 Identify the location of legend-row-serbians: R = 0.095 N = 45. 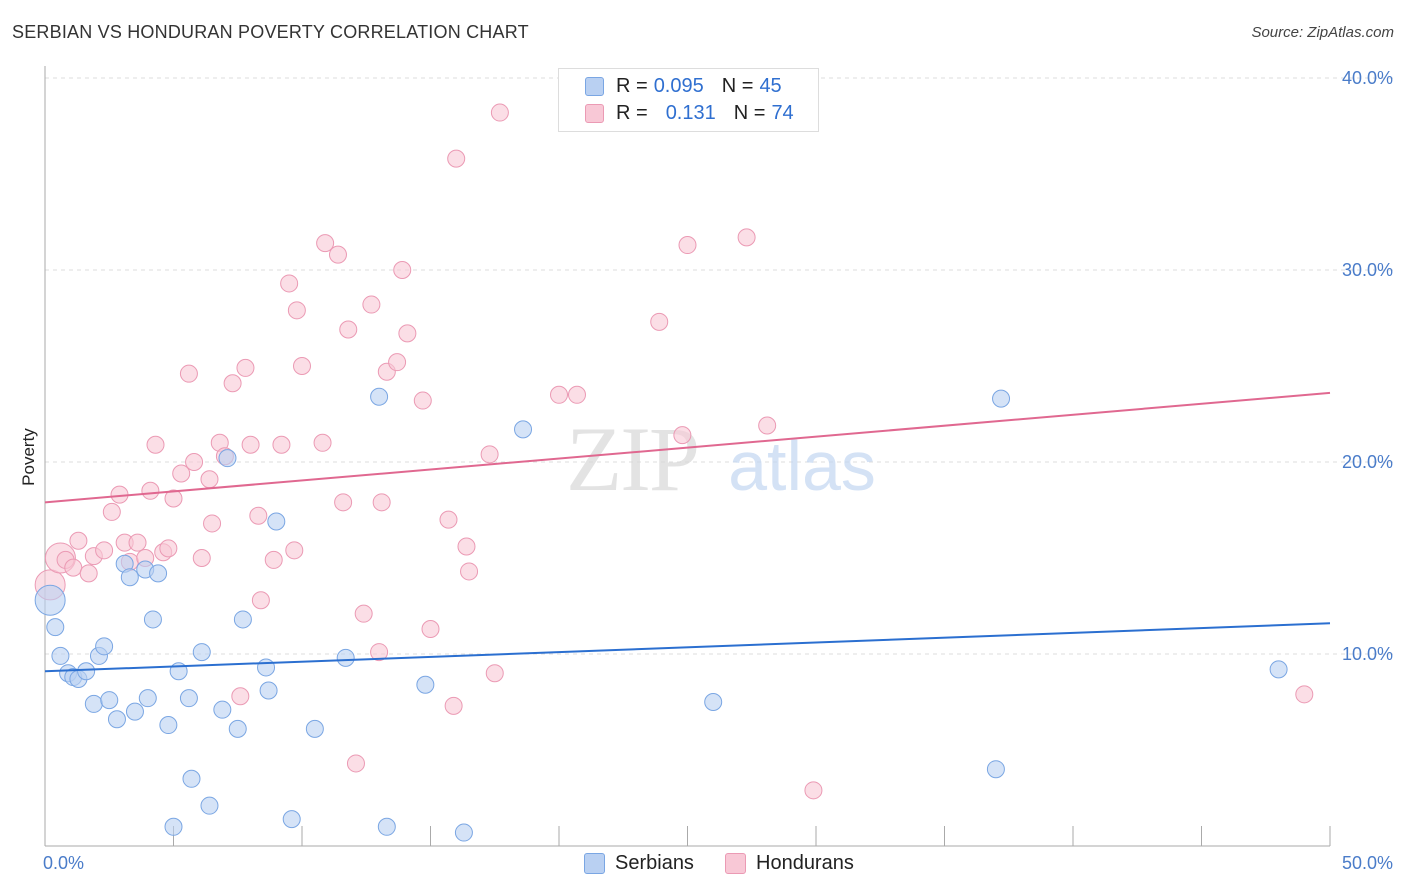
(683, 86).